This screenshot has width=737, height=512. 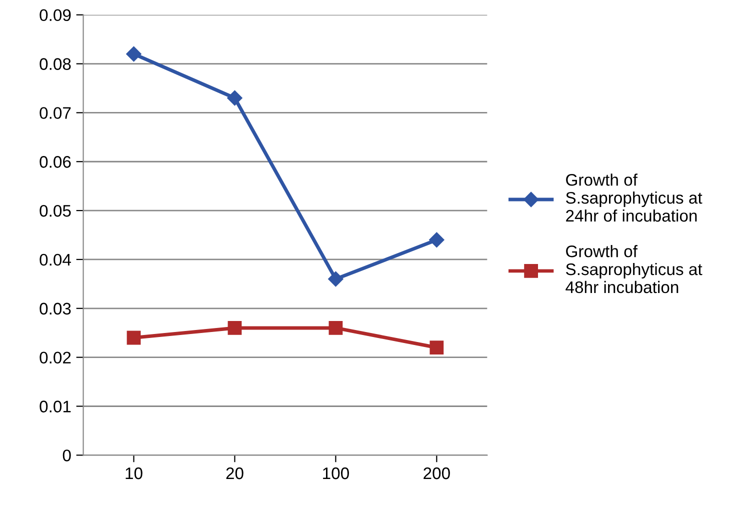 I want to click on y-tick-label: 0.03, so click(x=55, y=308).